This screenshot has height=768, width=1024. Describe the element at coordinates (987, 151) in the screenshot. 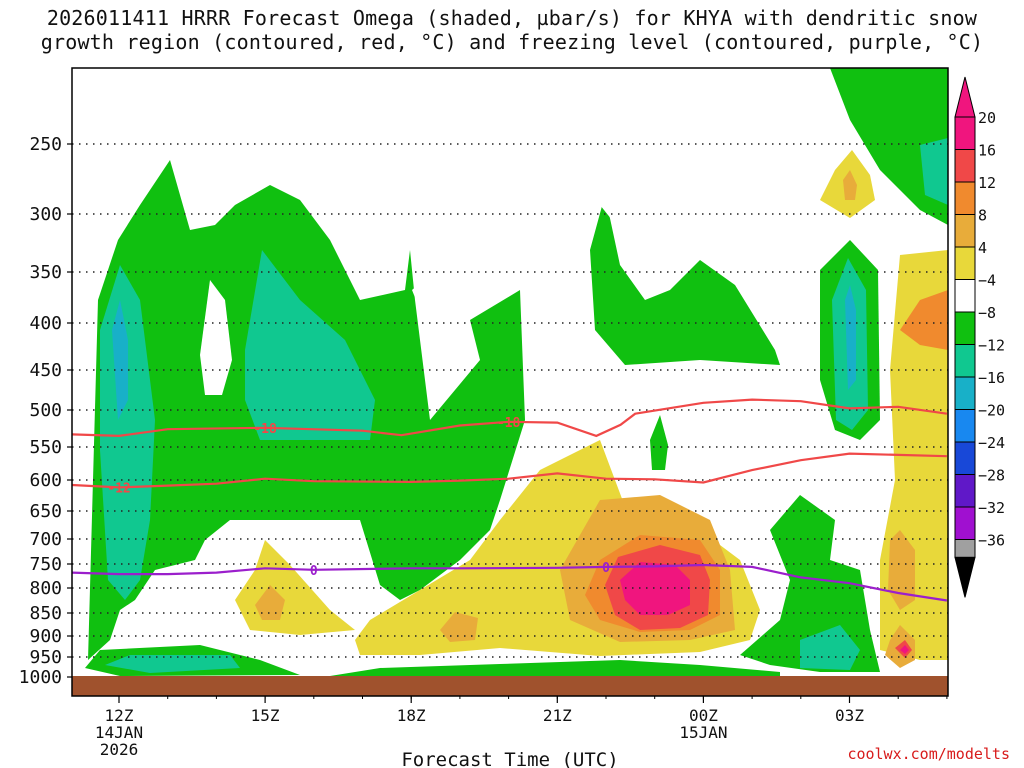

I see `colorbar-label-1: 16` at that location.